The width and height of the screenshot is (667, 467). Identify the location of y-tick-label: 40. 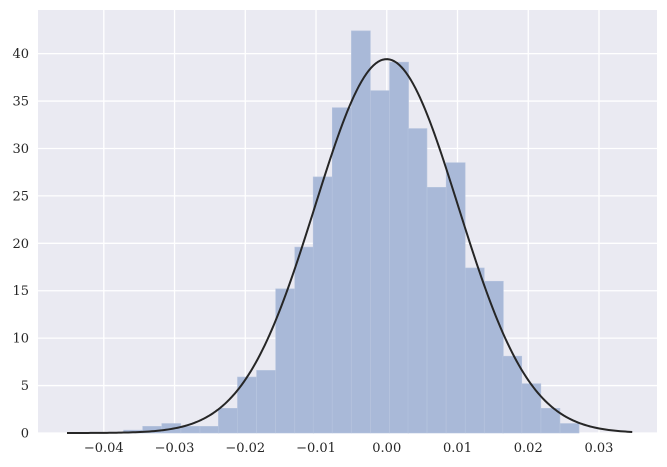
(20, 54).